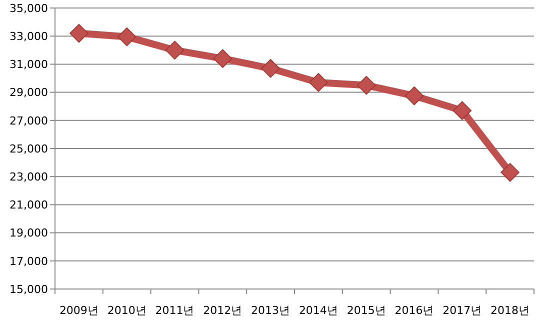 Image resolution: width=540 pixels, height=327 pixels. What do you see at coordinates (29, 8) in the screenshot?
I see `y-tick-label: 35,000` at bounding box center [29, 8].